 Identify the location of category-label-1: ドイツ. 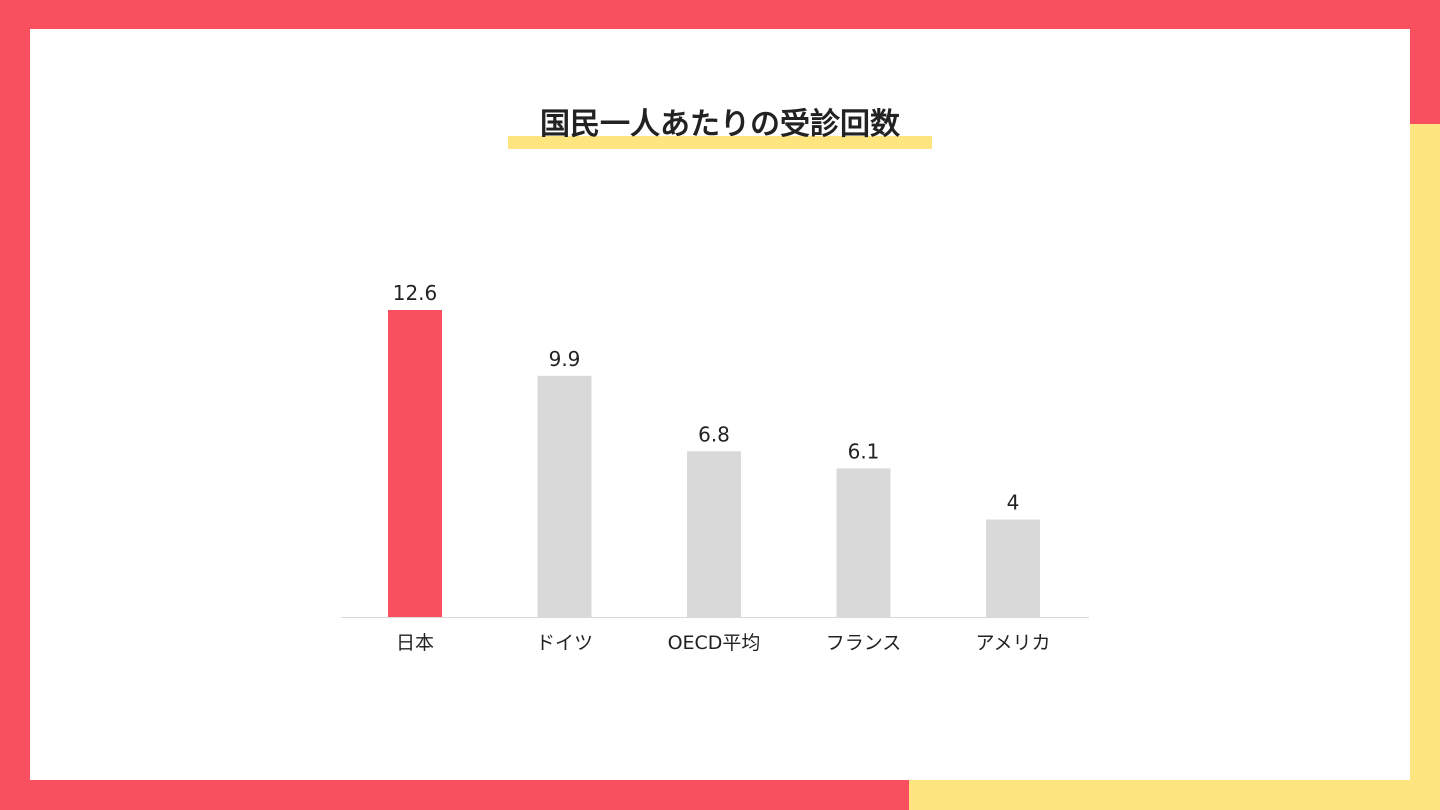
(564, 643).